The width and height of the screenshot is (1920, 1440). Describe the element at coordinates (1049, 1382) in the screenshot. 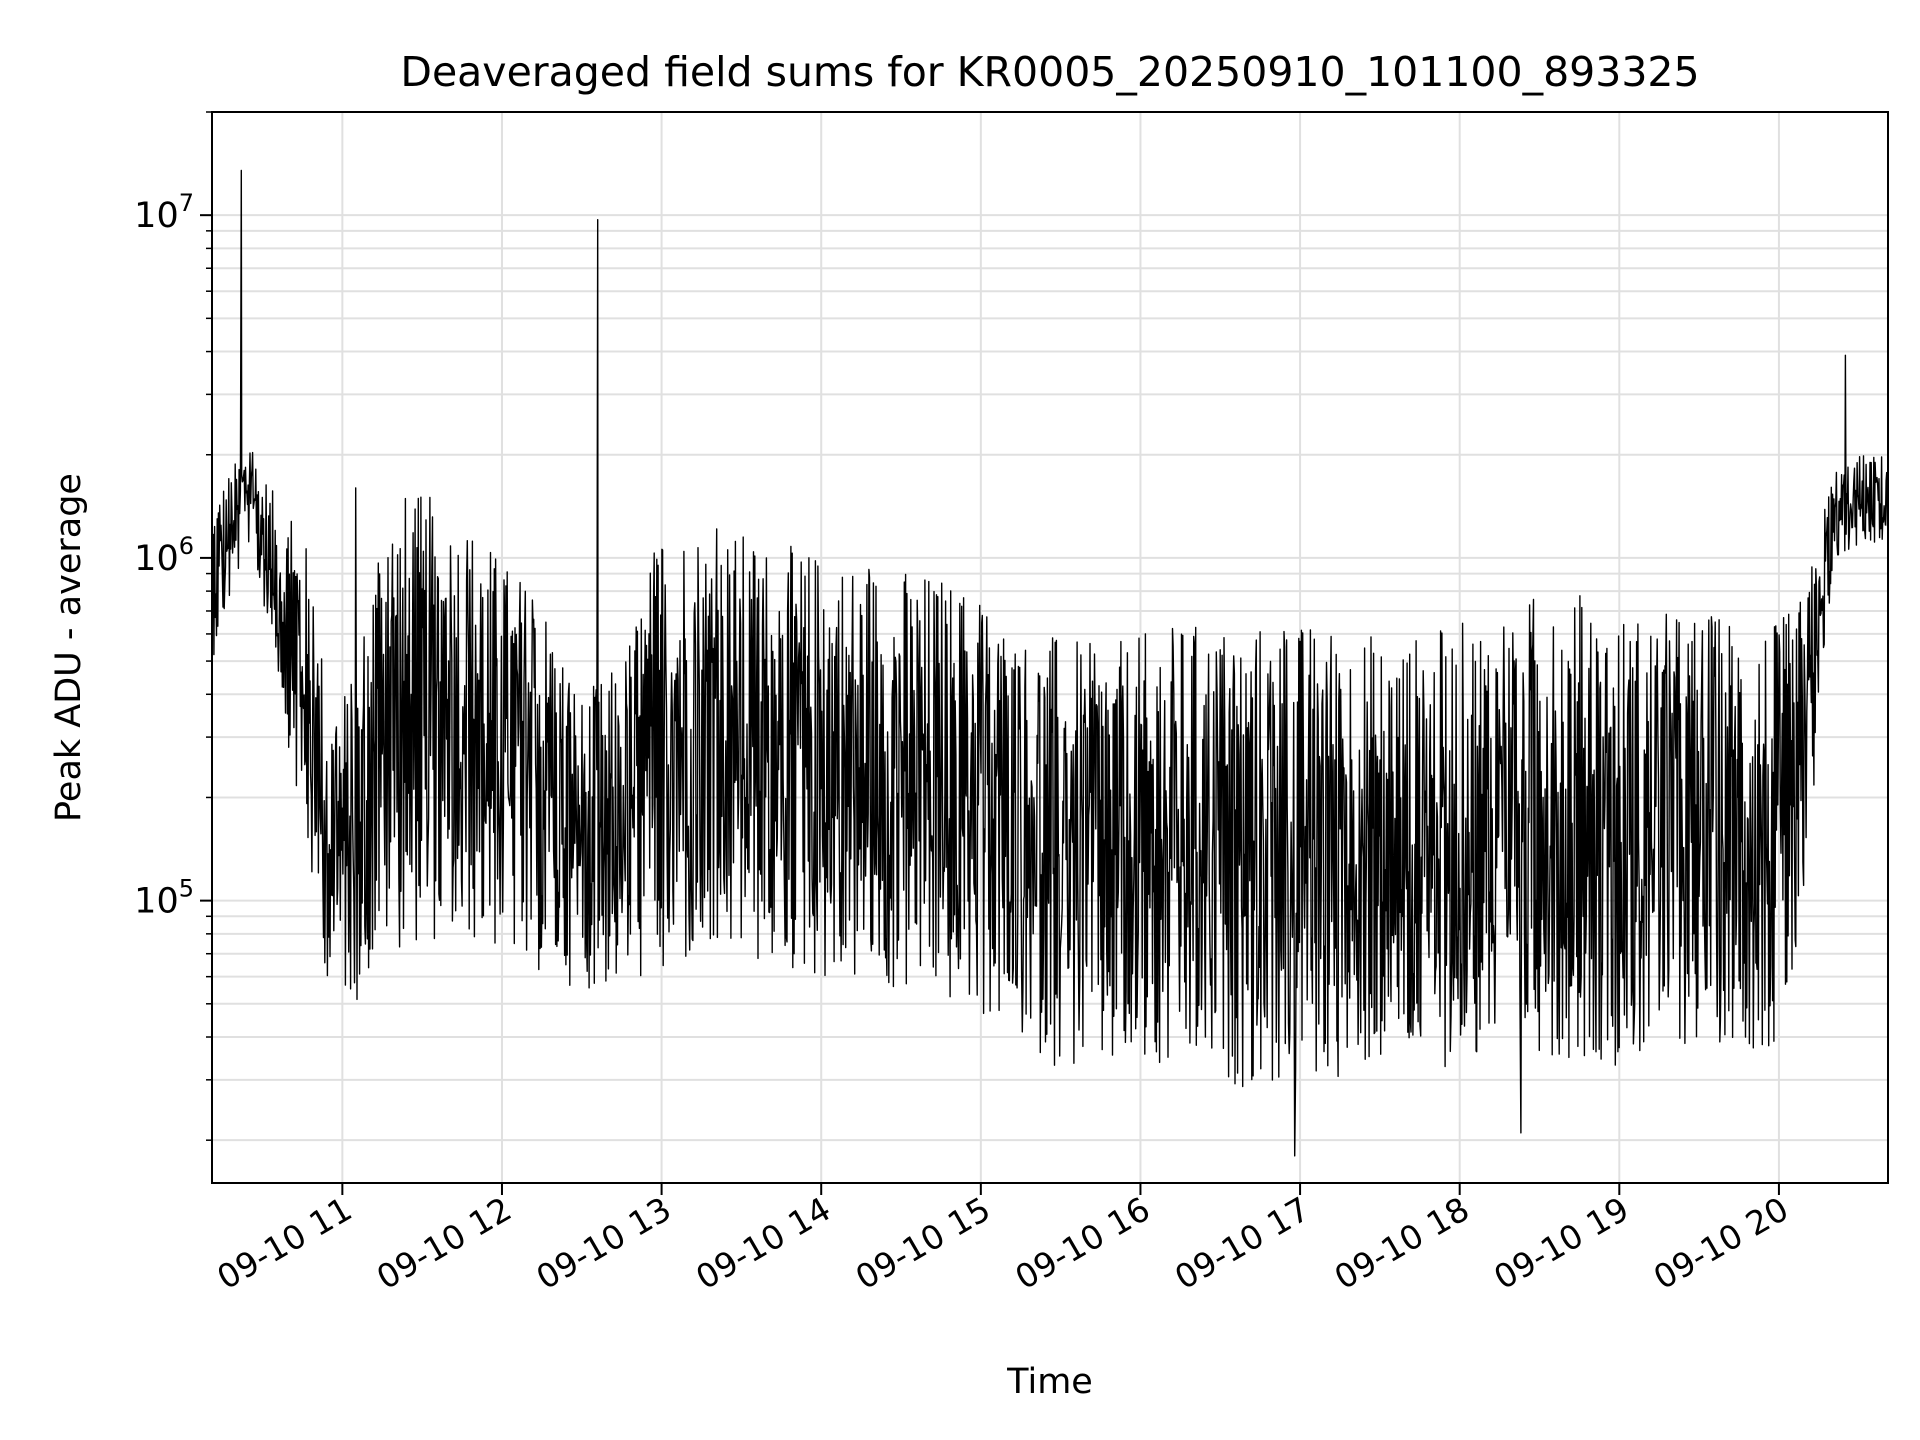

I see `x-axis-label: Time` at that location.